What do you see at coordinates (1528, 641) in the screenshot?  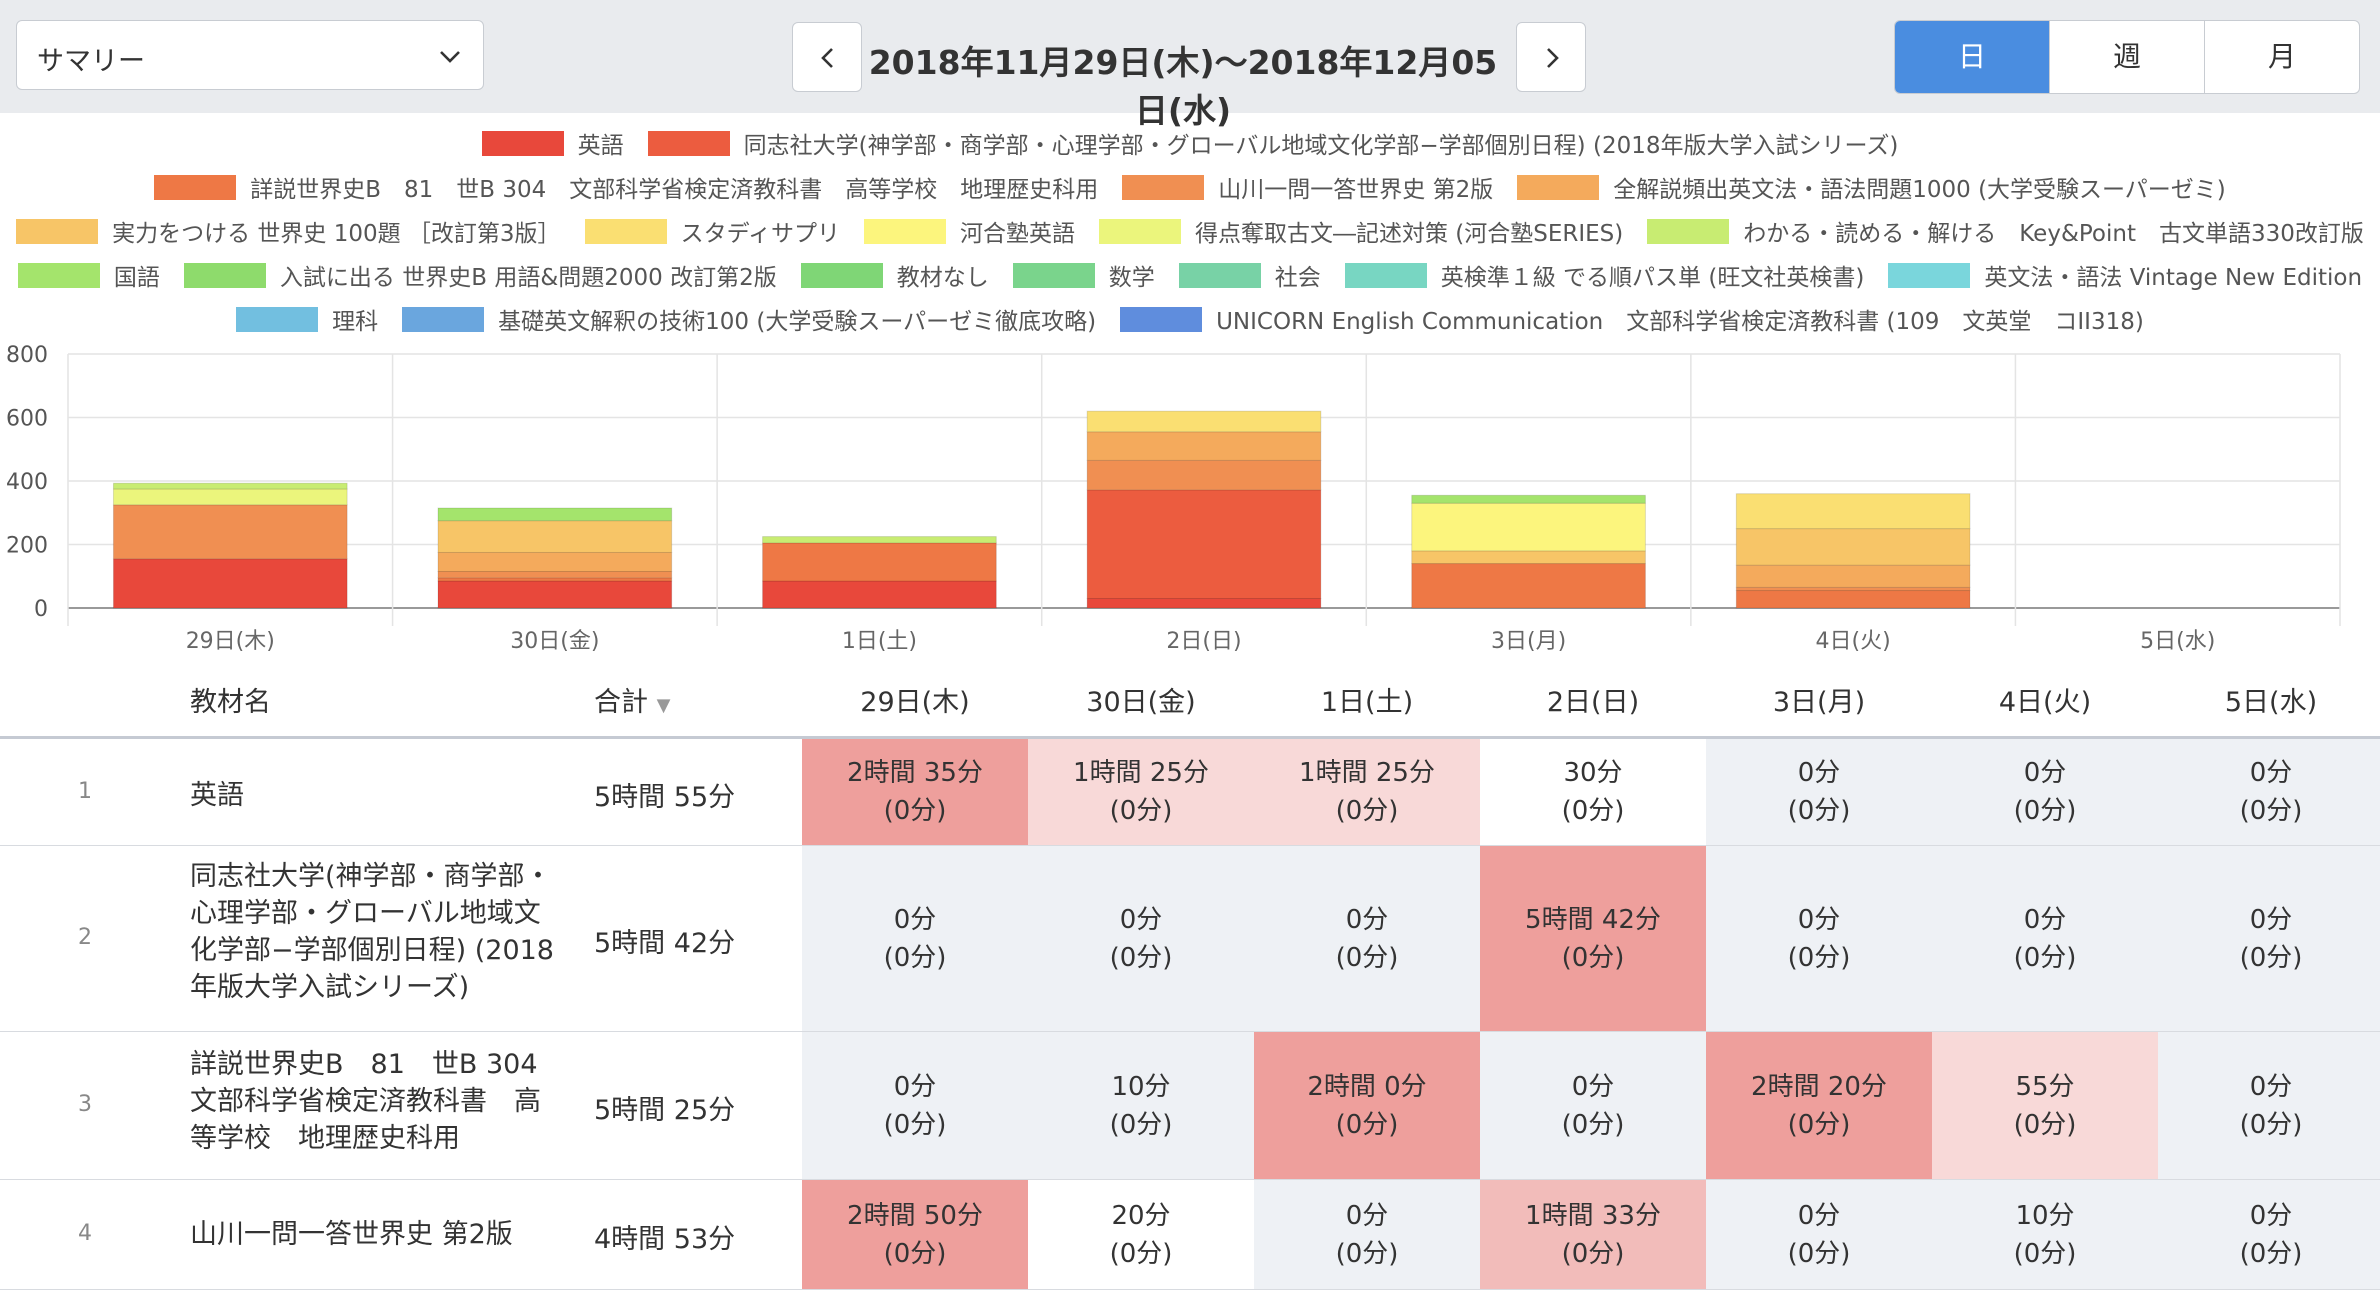 I see `x-tick-label: 3日(月)` at bounding box center [1528, 641].